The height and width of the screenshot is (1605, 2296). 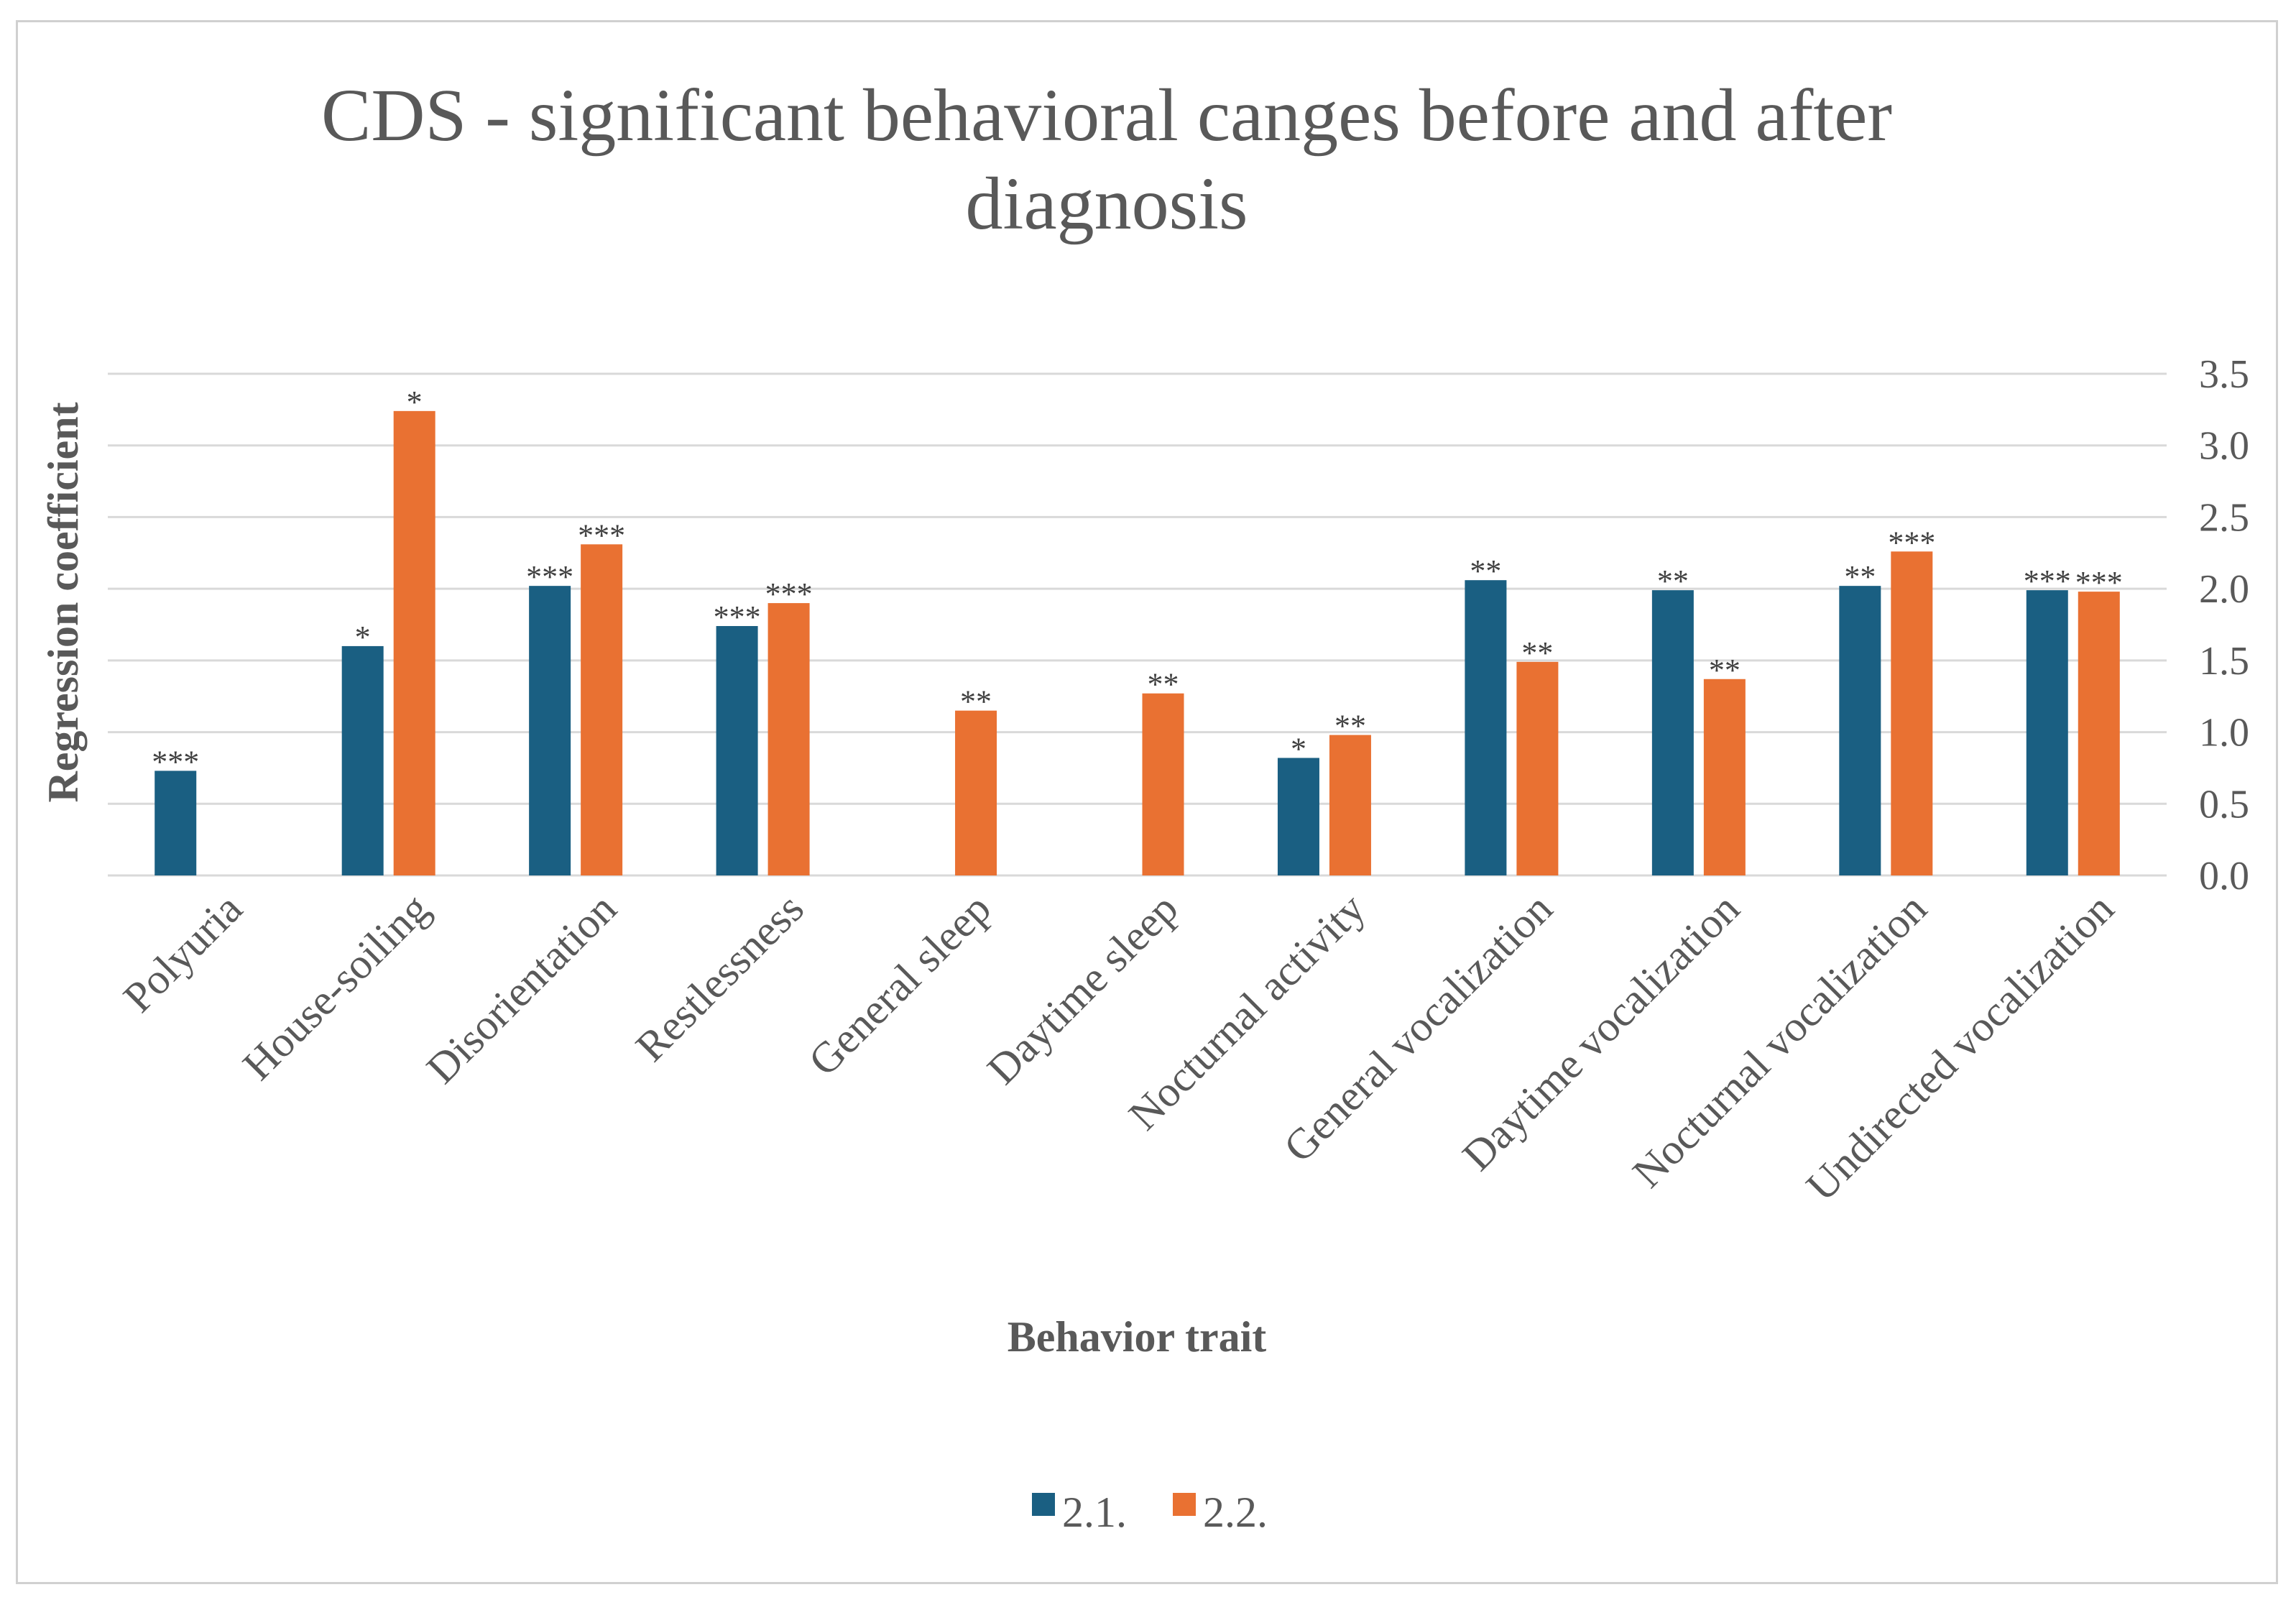 What do you see at coordinates (63, 602) in the screenshot?
I see `y-axis-title: Regression coefficient` at bounding box center [63, 602].